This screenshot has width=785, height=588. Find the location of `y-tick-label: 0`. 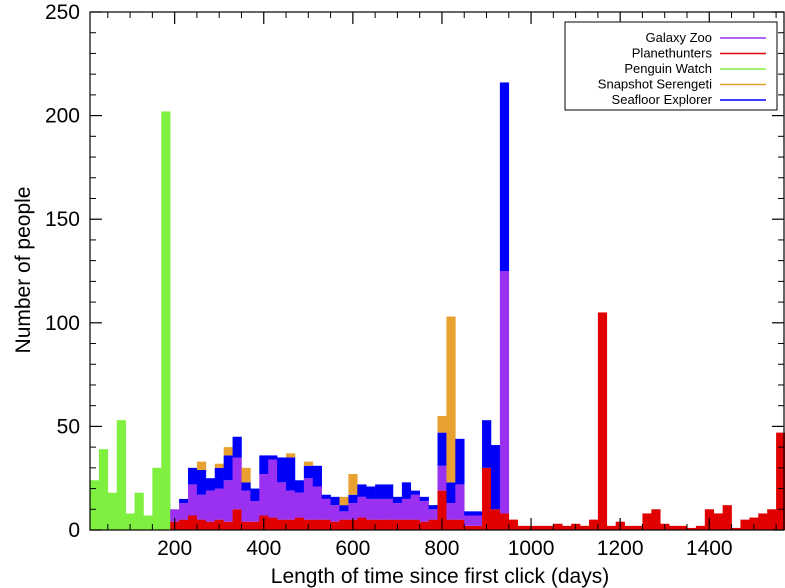

y-tick-label: 0 is located at coordinates (74, 530).